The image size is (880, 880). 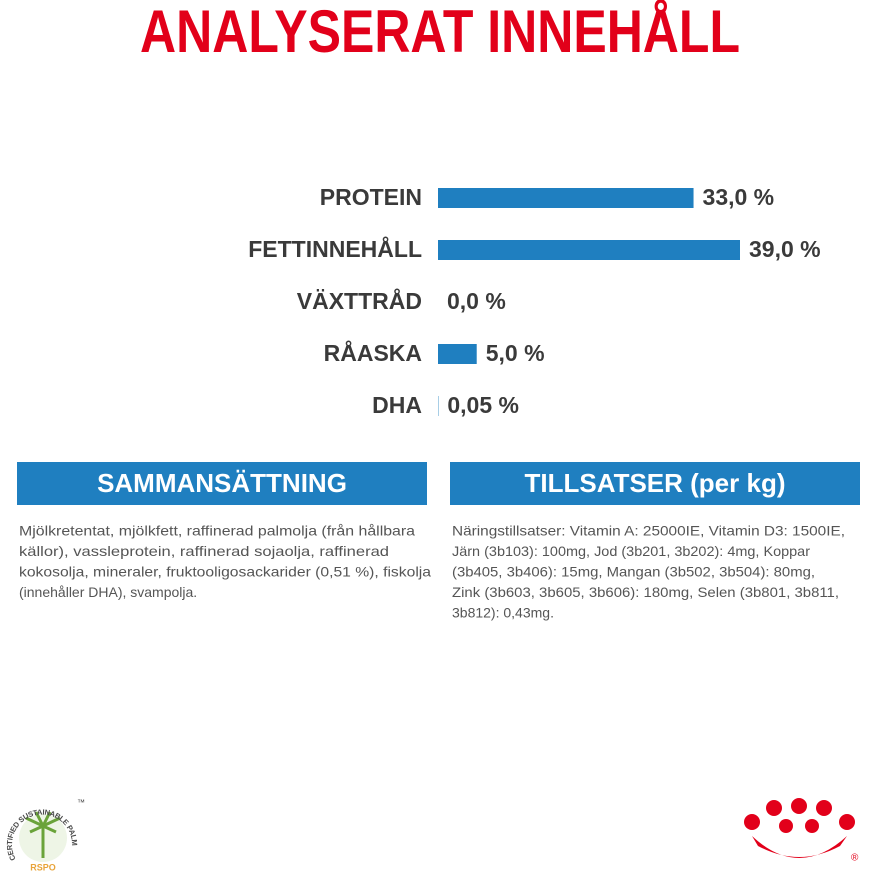 What do you see at coordinates (371, 197) in the screenshot?
I see `category-label: PROTEIN` at bounding box center [371, 197].